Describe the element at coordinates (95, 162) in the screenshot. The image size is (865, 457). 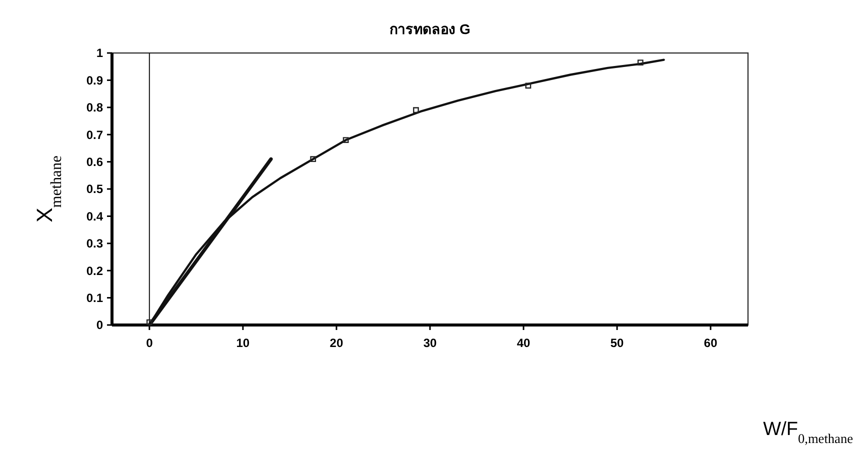
I see `y-tick-label: 0.6` at that location.